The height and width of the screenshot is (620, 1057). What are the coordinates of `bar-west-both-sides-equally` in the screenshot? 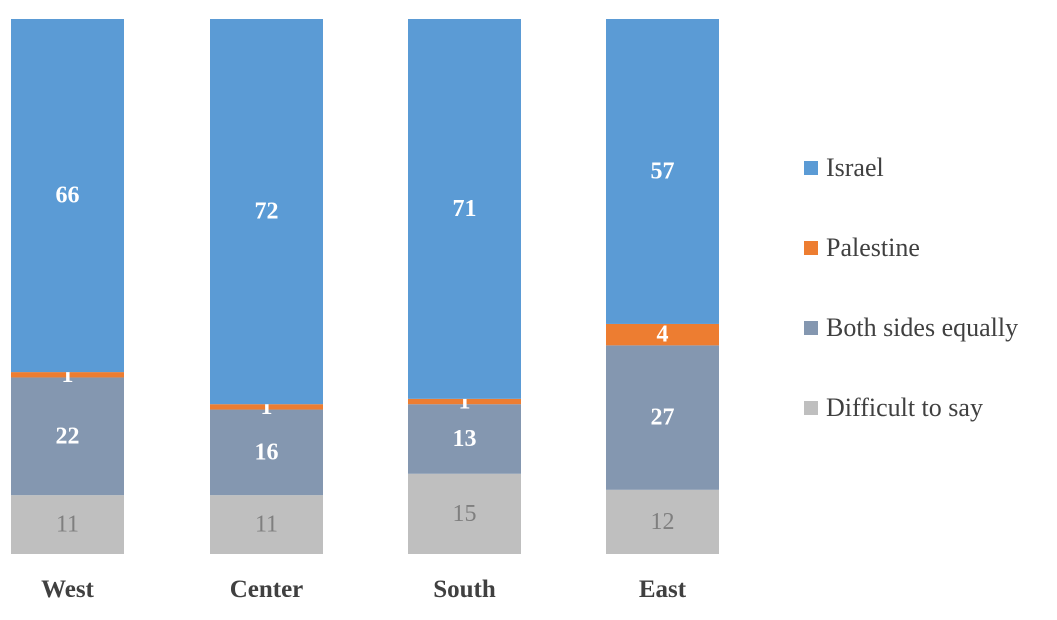 It's located at (67, 436).